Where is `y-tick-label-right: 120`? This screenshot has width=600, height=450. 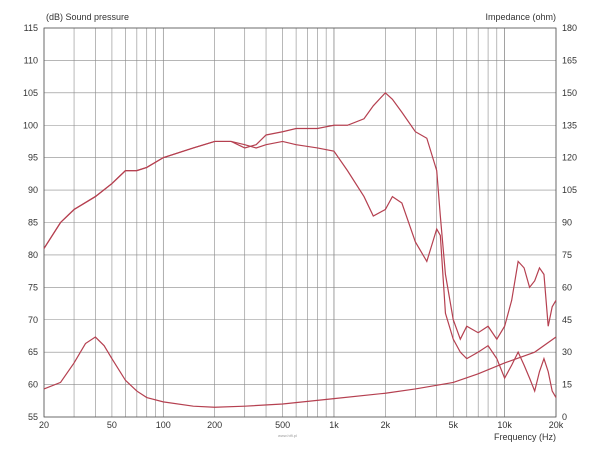 y-tick-label-right: 120 is located at coordinates (569, 158).